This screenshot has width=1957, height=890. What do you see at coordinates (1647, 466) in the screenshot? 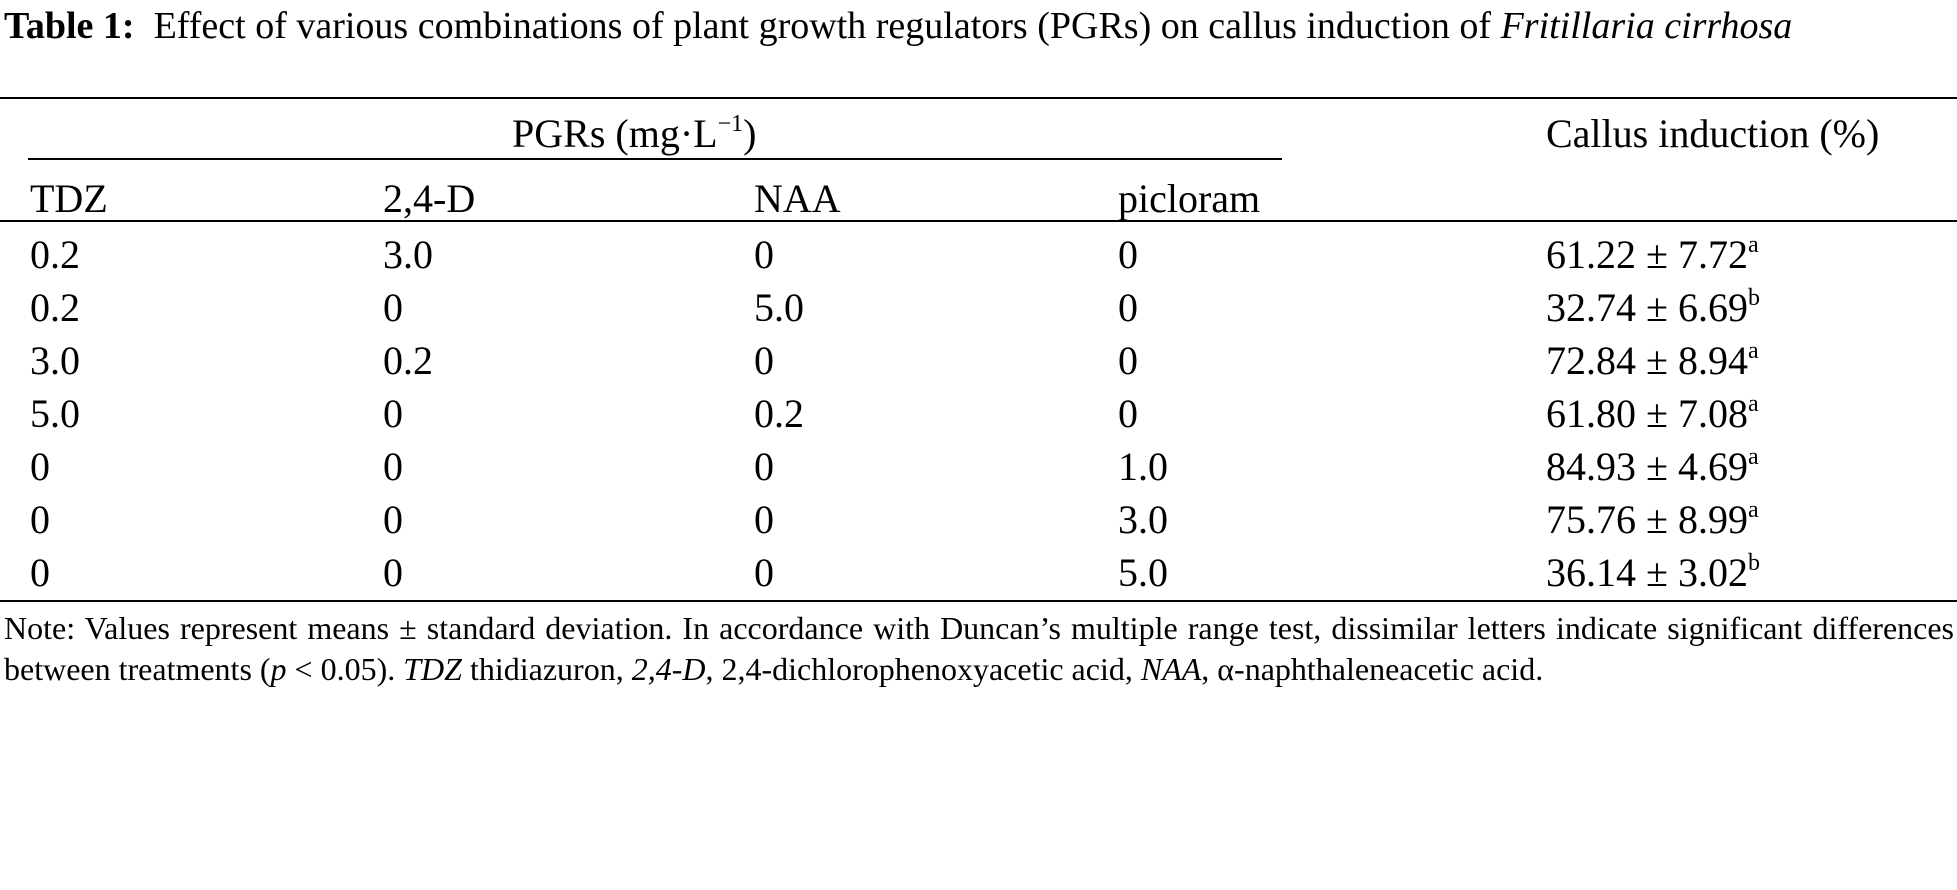
I see `callus-value: 84.93 ± 4.69` at bounding box center [1647, 466].